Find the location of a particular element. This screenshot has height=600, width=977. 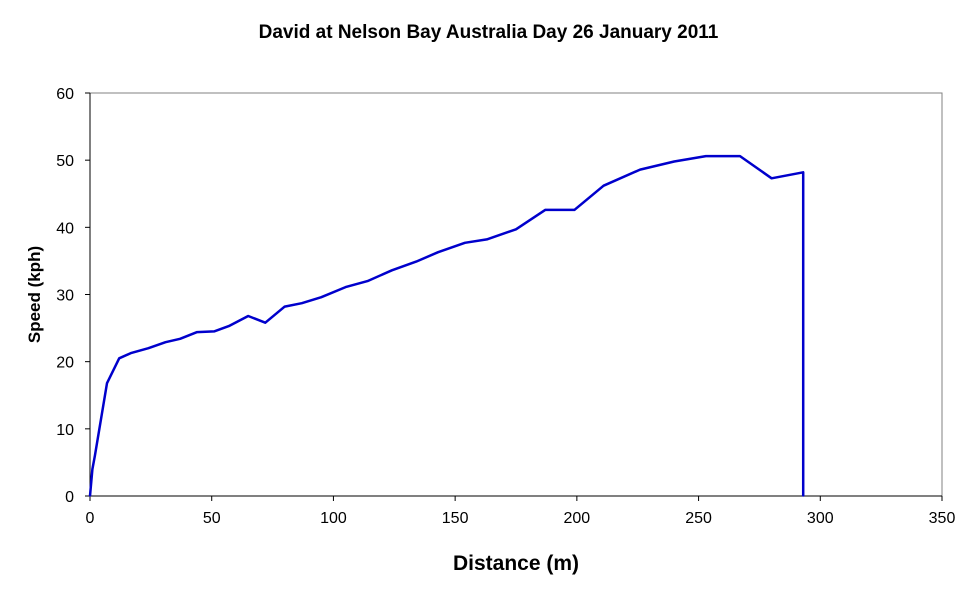

x-tick-label: 250 is located at coordinates (698, 518).